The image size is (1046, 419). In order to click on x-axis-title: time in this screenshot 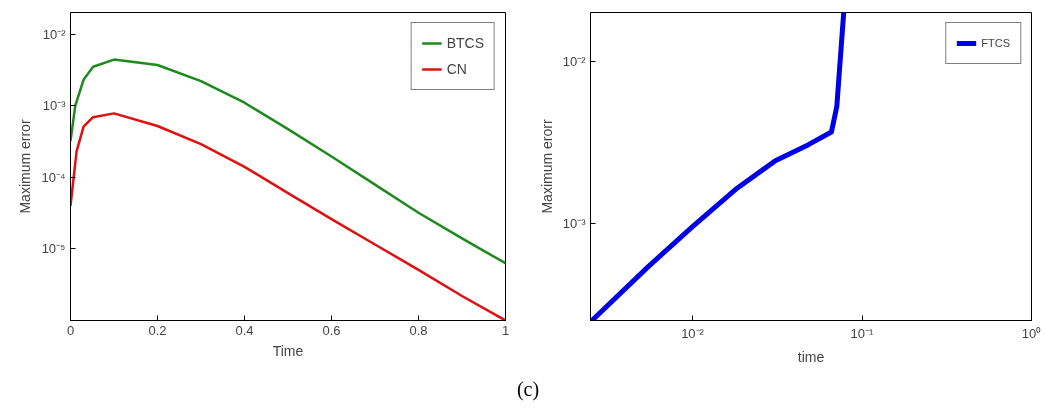, I will do `click(811, 356)`.